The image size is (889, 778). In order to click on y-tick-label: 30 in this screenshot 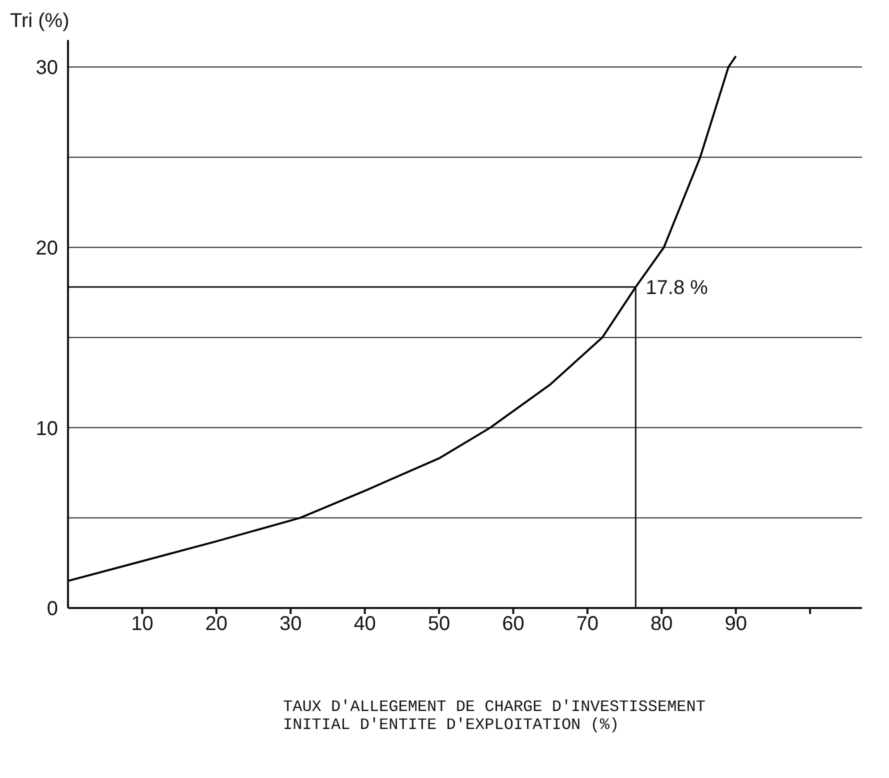, I will do `click(47, 68)`.